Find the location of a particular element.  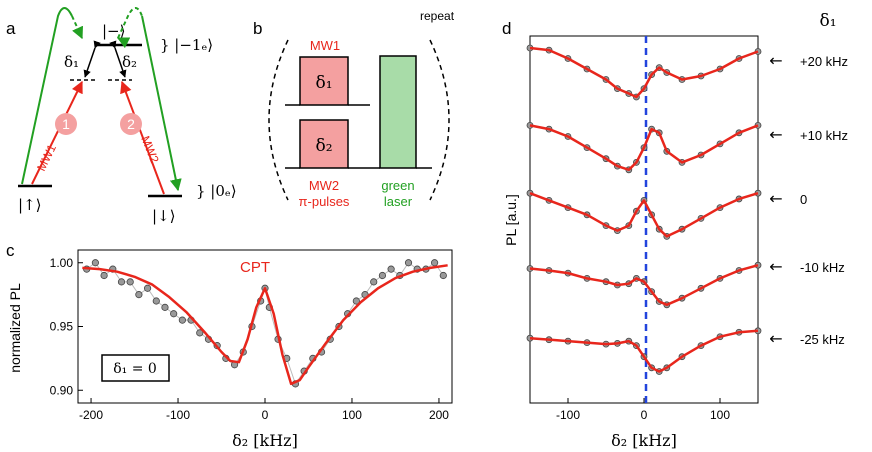

left-bracket is located at coordinates (278, 120).